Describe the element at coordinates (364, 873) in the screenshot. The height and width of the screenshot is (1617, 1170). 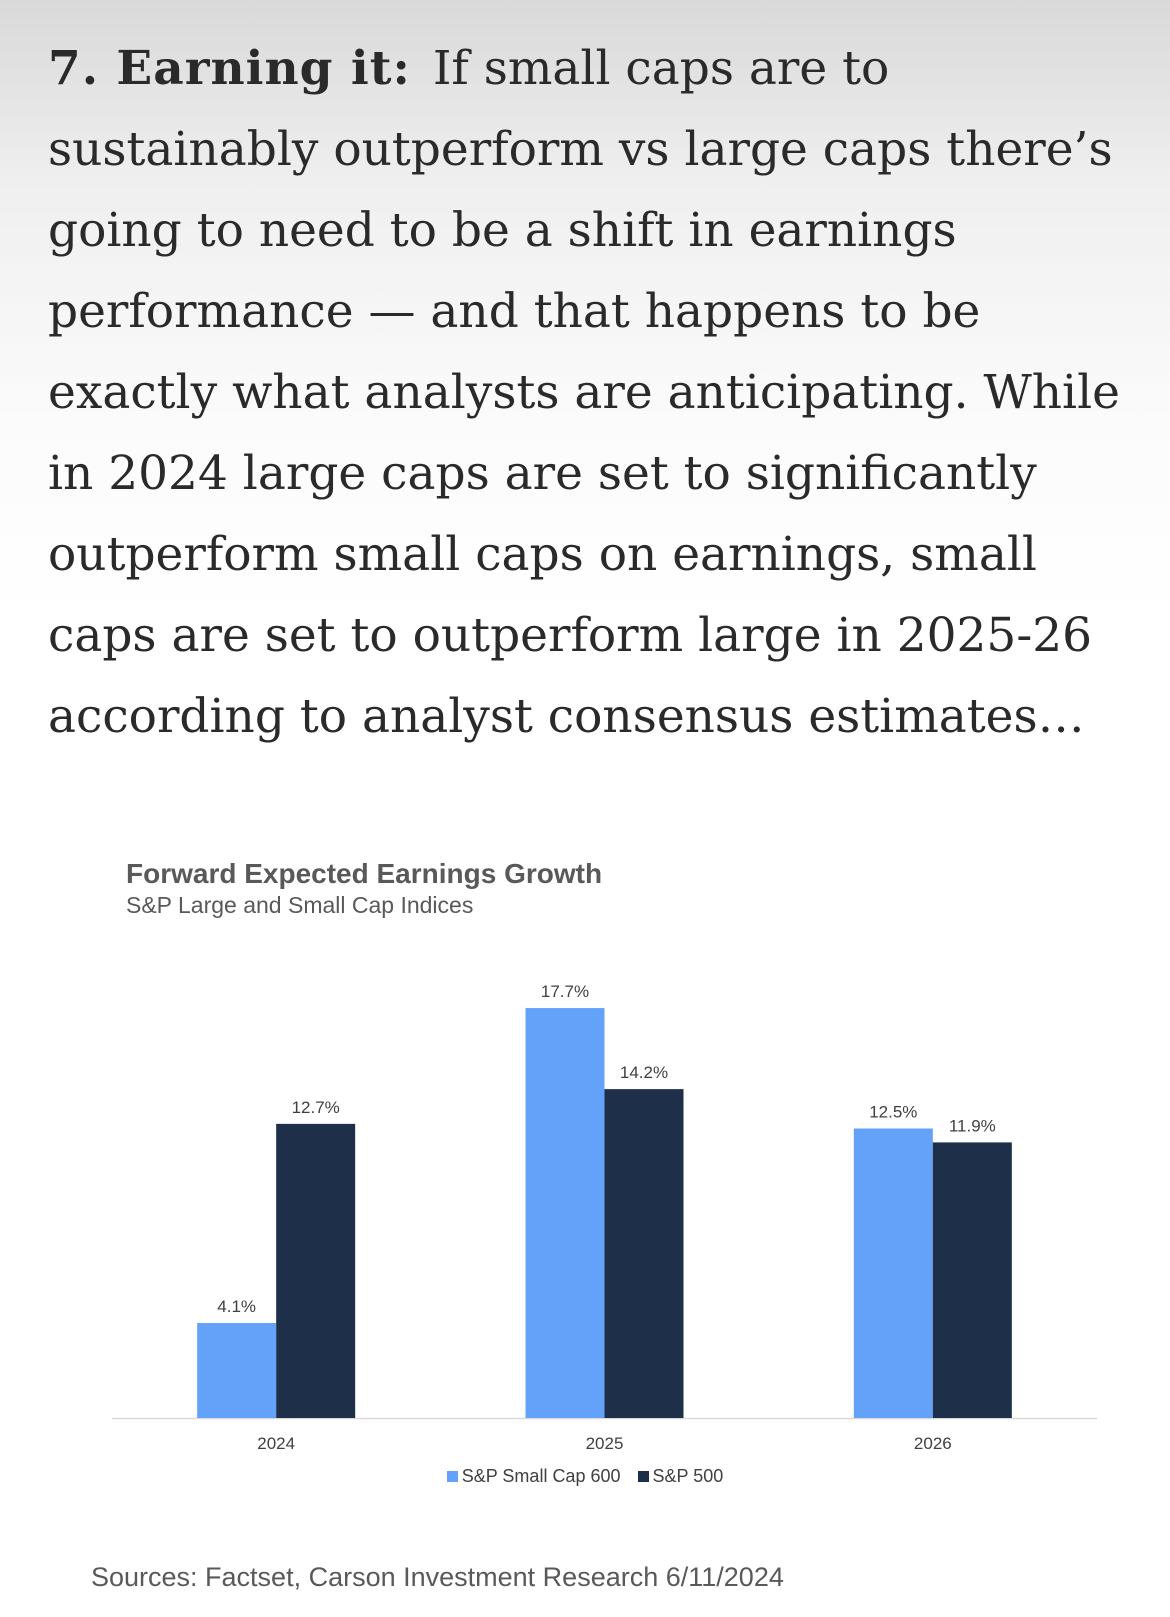
I see `chart-title: Forward Expected Earnings Growth` at that location.